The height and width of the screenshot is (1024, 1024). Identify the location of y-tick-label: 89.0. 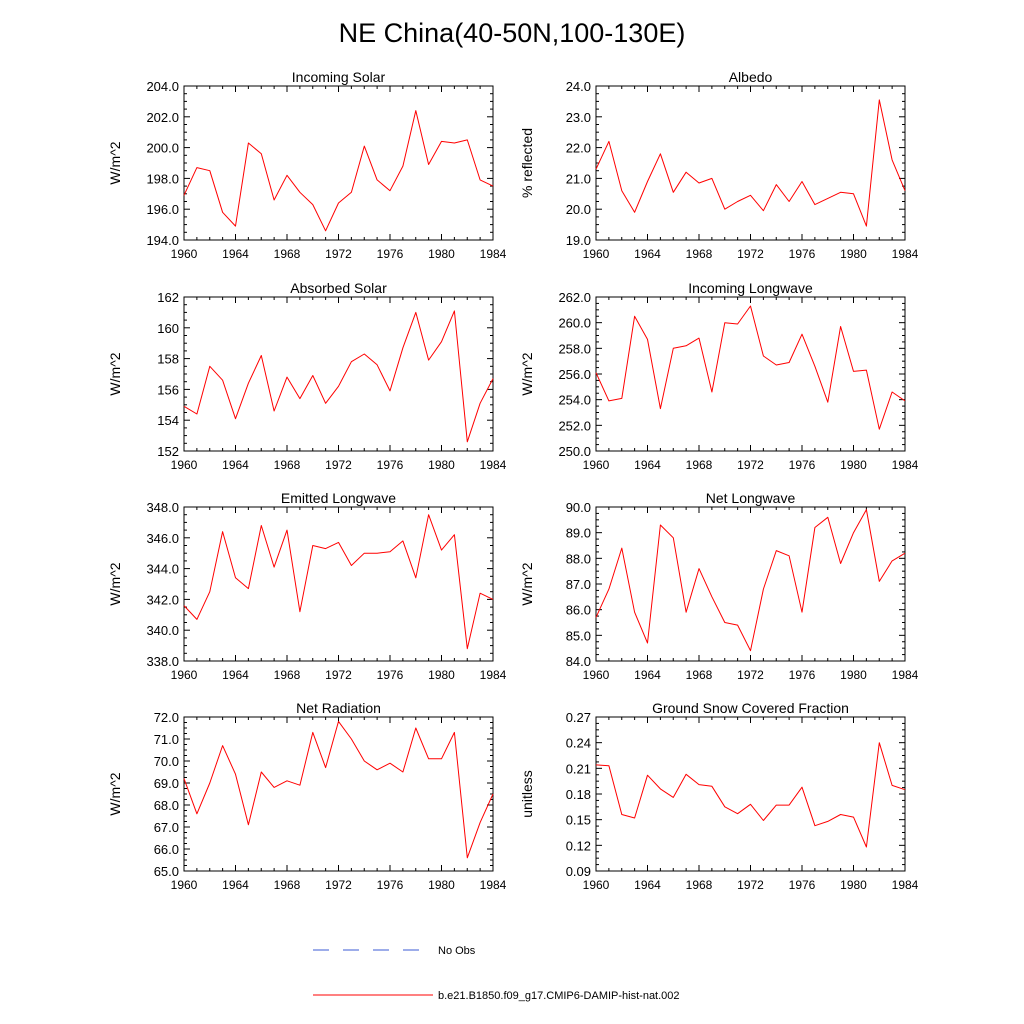
(578, 533).